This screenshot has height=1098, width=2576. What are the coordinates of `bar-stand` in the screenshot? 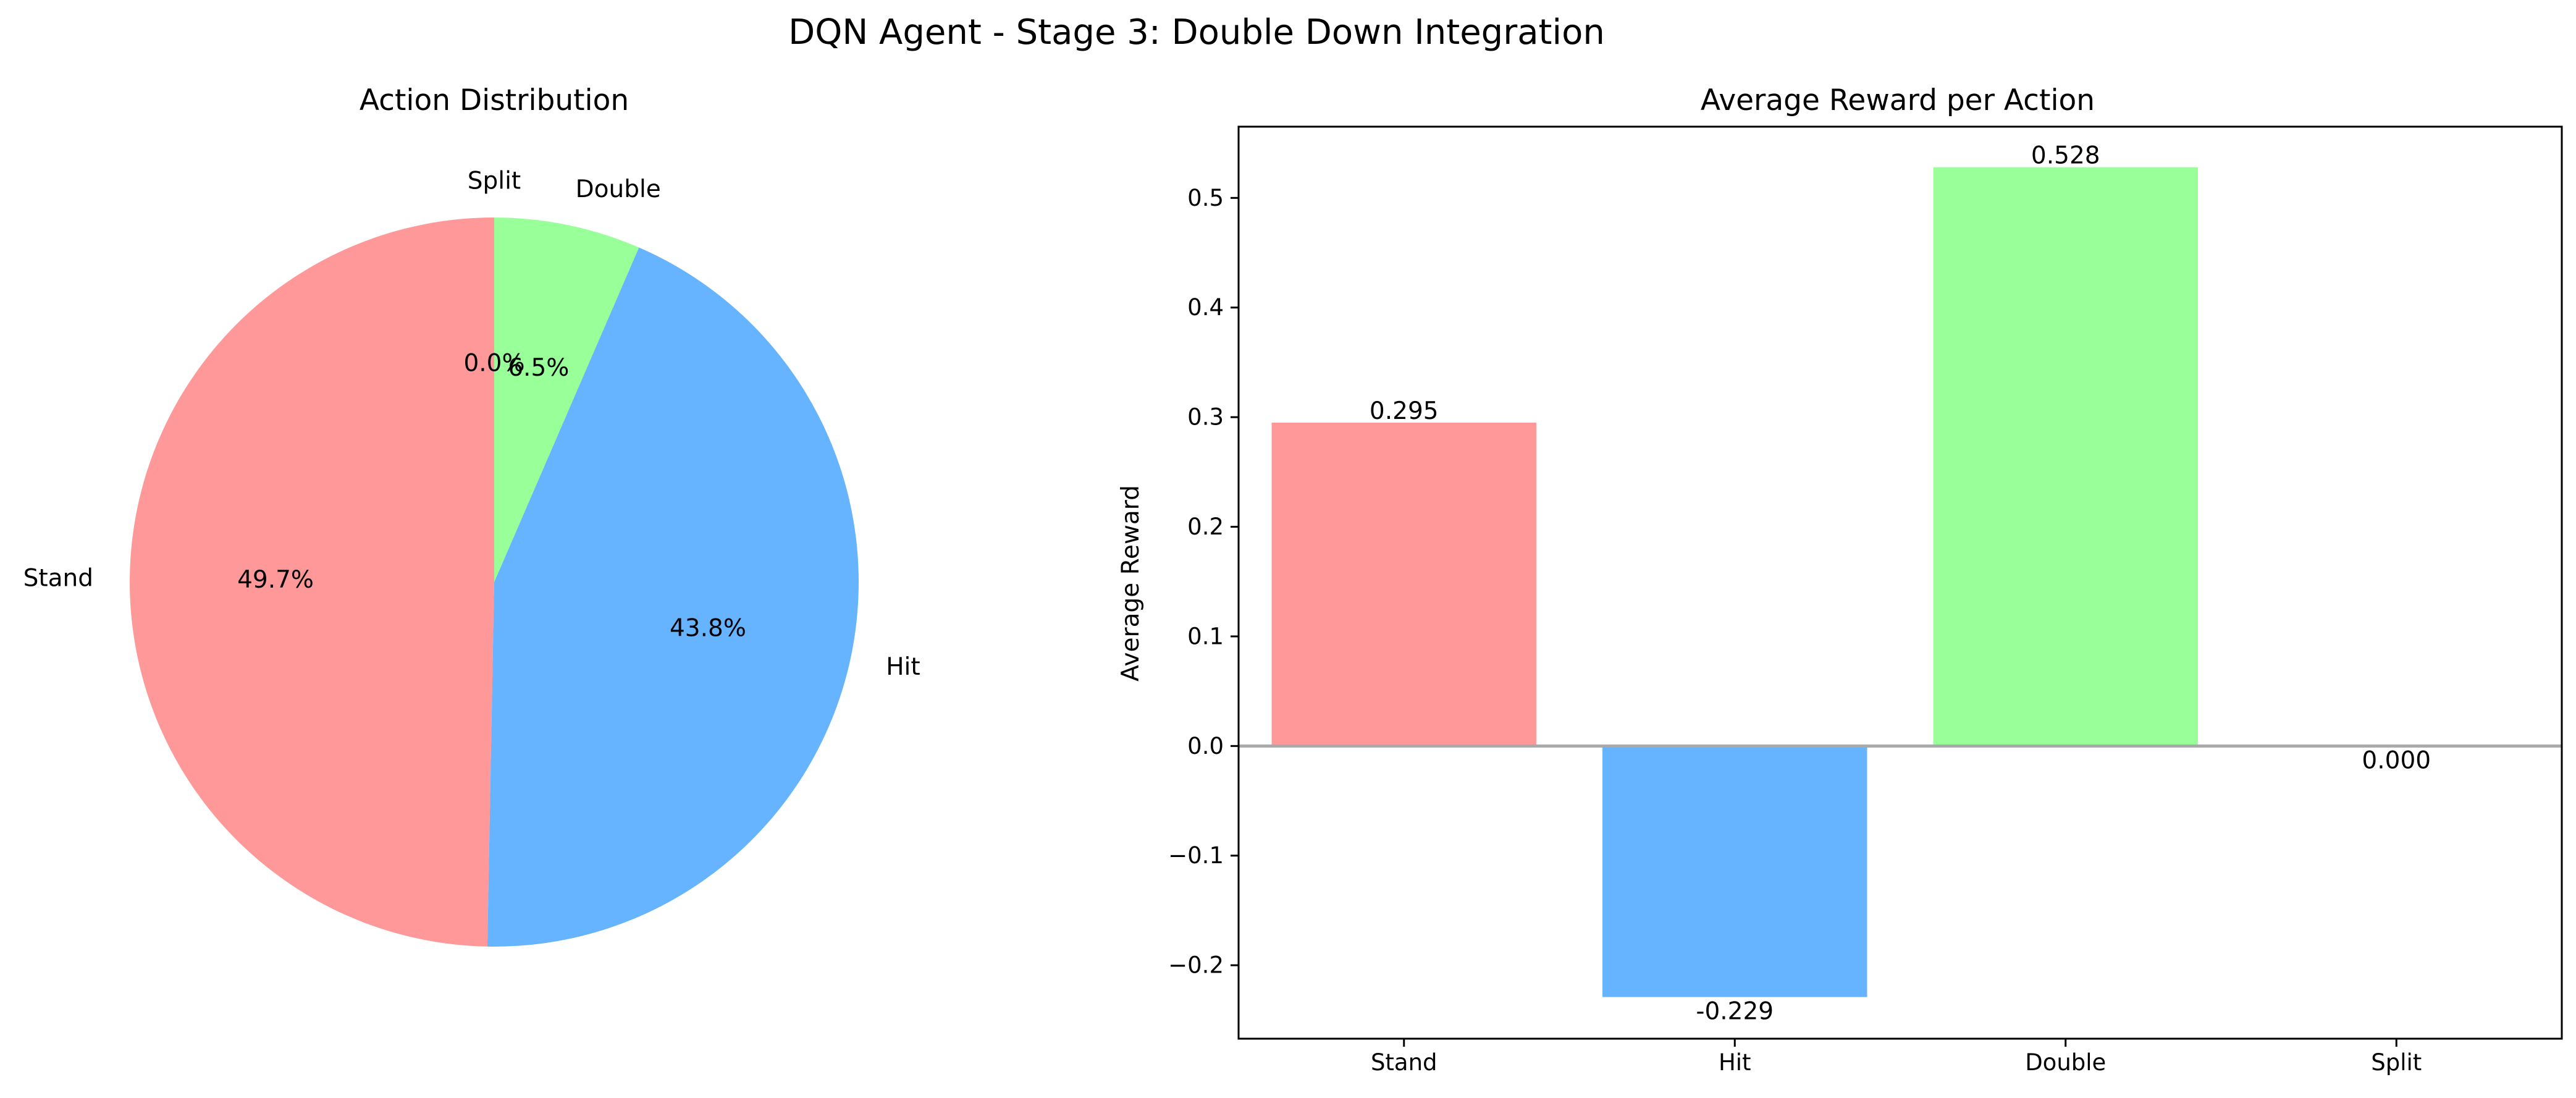 It's located at (1403, 584).